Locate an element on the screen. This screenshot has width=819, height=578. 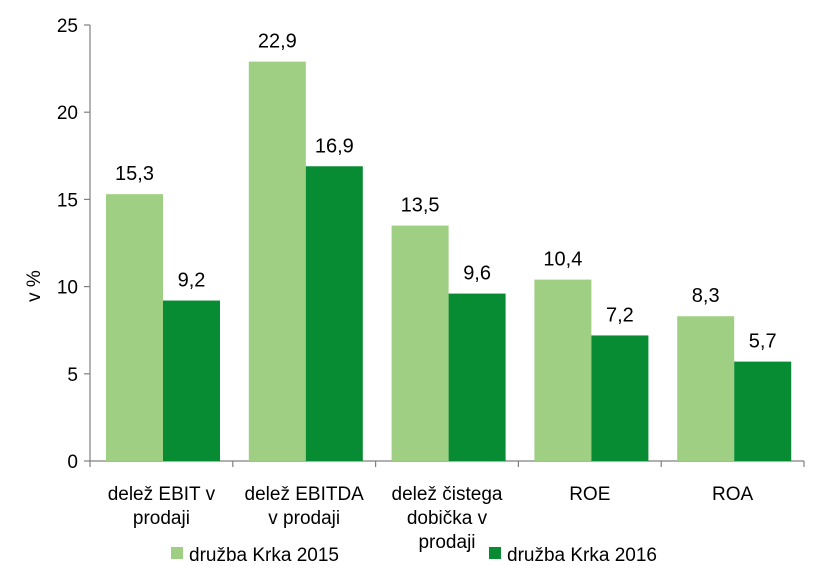
category-label: v prodaji is located at coordinates (304, 518).